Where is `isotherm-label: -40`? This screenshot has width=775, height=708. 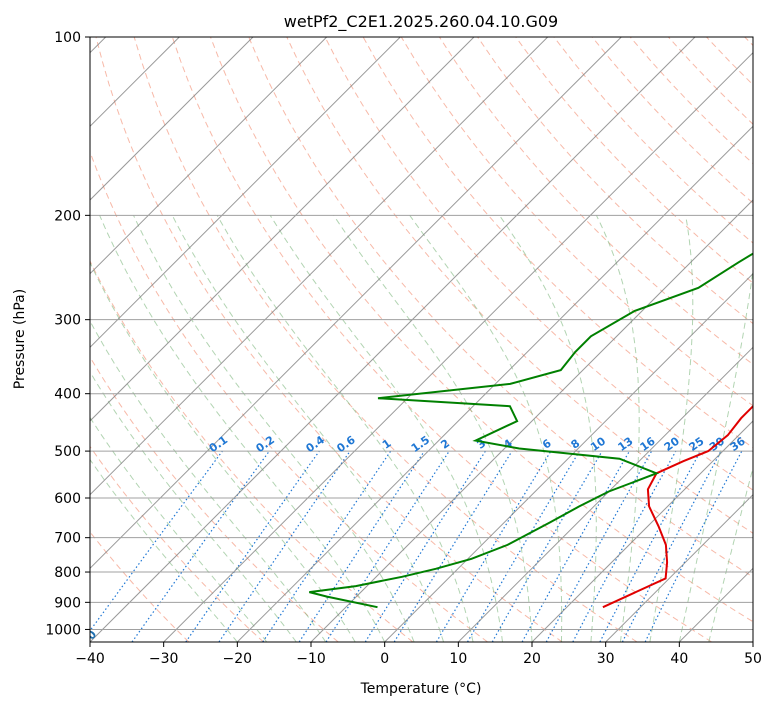
isotherm-label: -40 is located at coordinates (87, 639).